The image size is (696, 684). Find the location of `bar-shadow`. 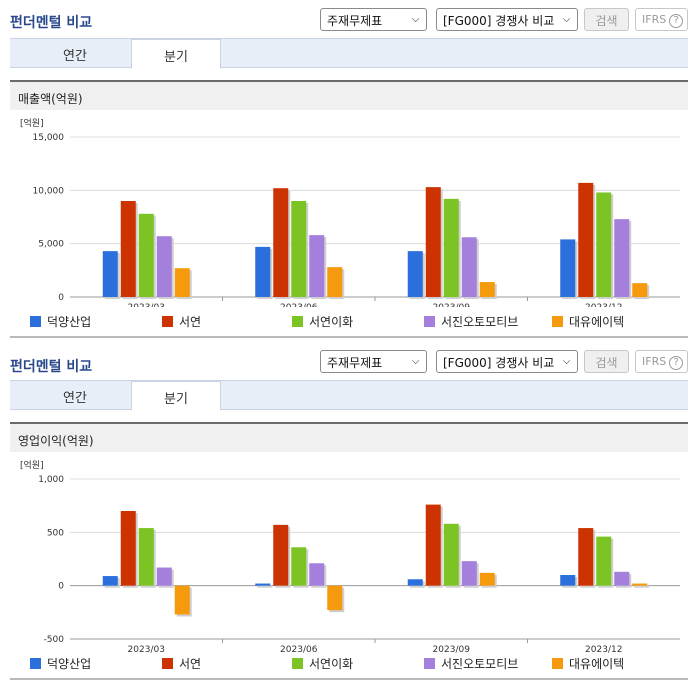

bar-shadow is located at coordinates (642, 586).